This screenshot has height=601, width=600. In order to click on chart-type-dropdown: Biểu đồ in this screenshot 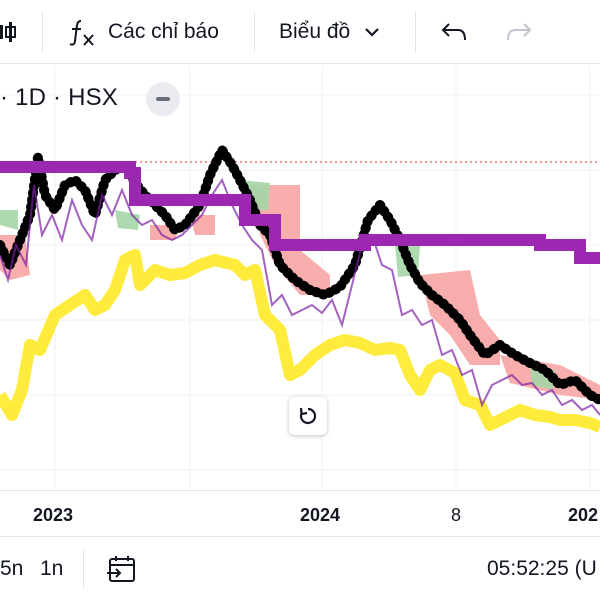, I will do `click(329, 32)`.